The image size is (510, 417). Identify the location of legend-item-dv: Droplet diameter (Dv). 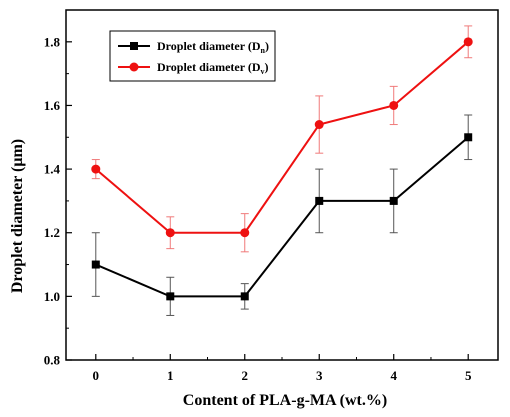
(193, 68).